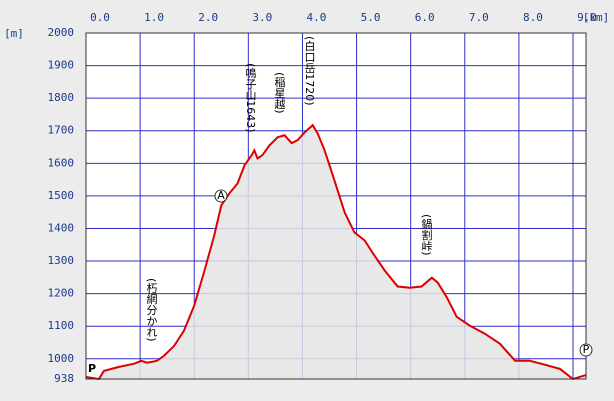 The width and height of the screenshot is (614, 401). I want to click on y-tick-label: 1900, so click(61, 65).